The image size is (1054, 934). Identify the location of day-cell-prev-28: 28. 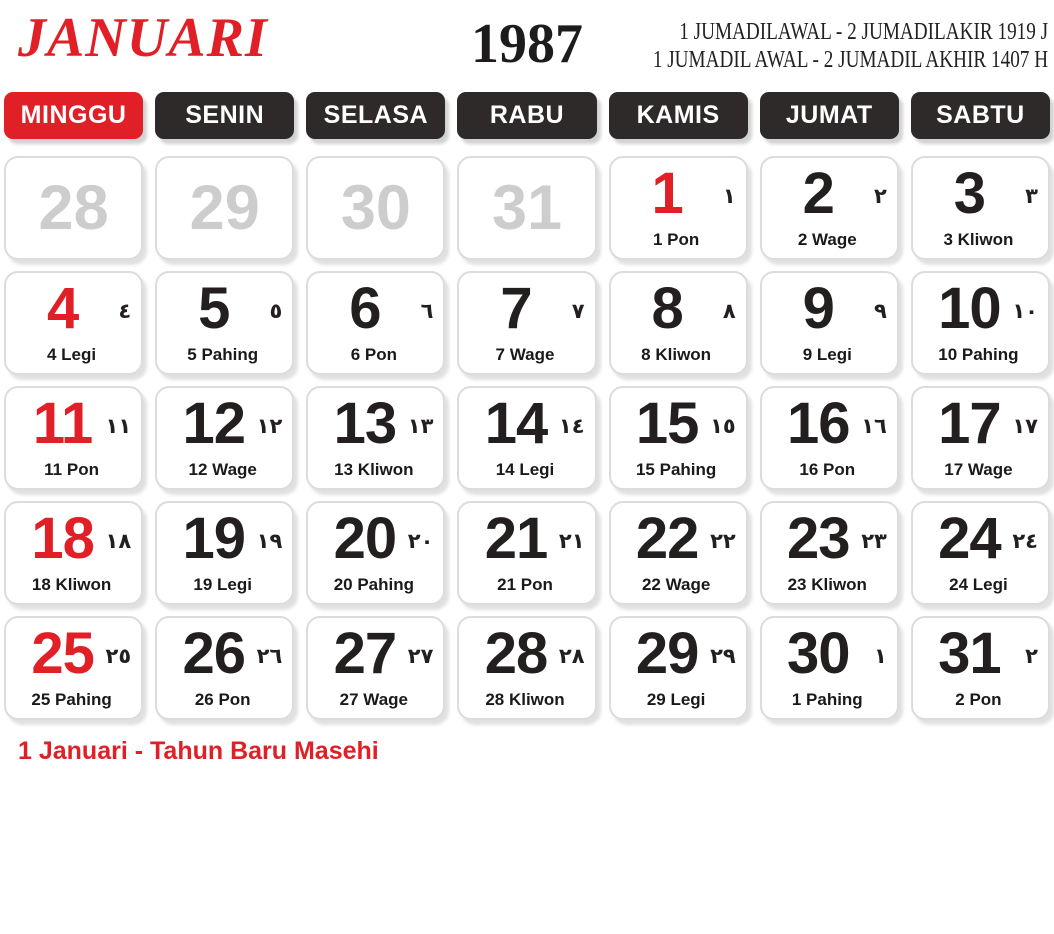
(74, 208).